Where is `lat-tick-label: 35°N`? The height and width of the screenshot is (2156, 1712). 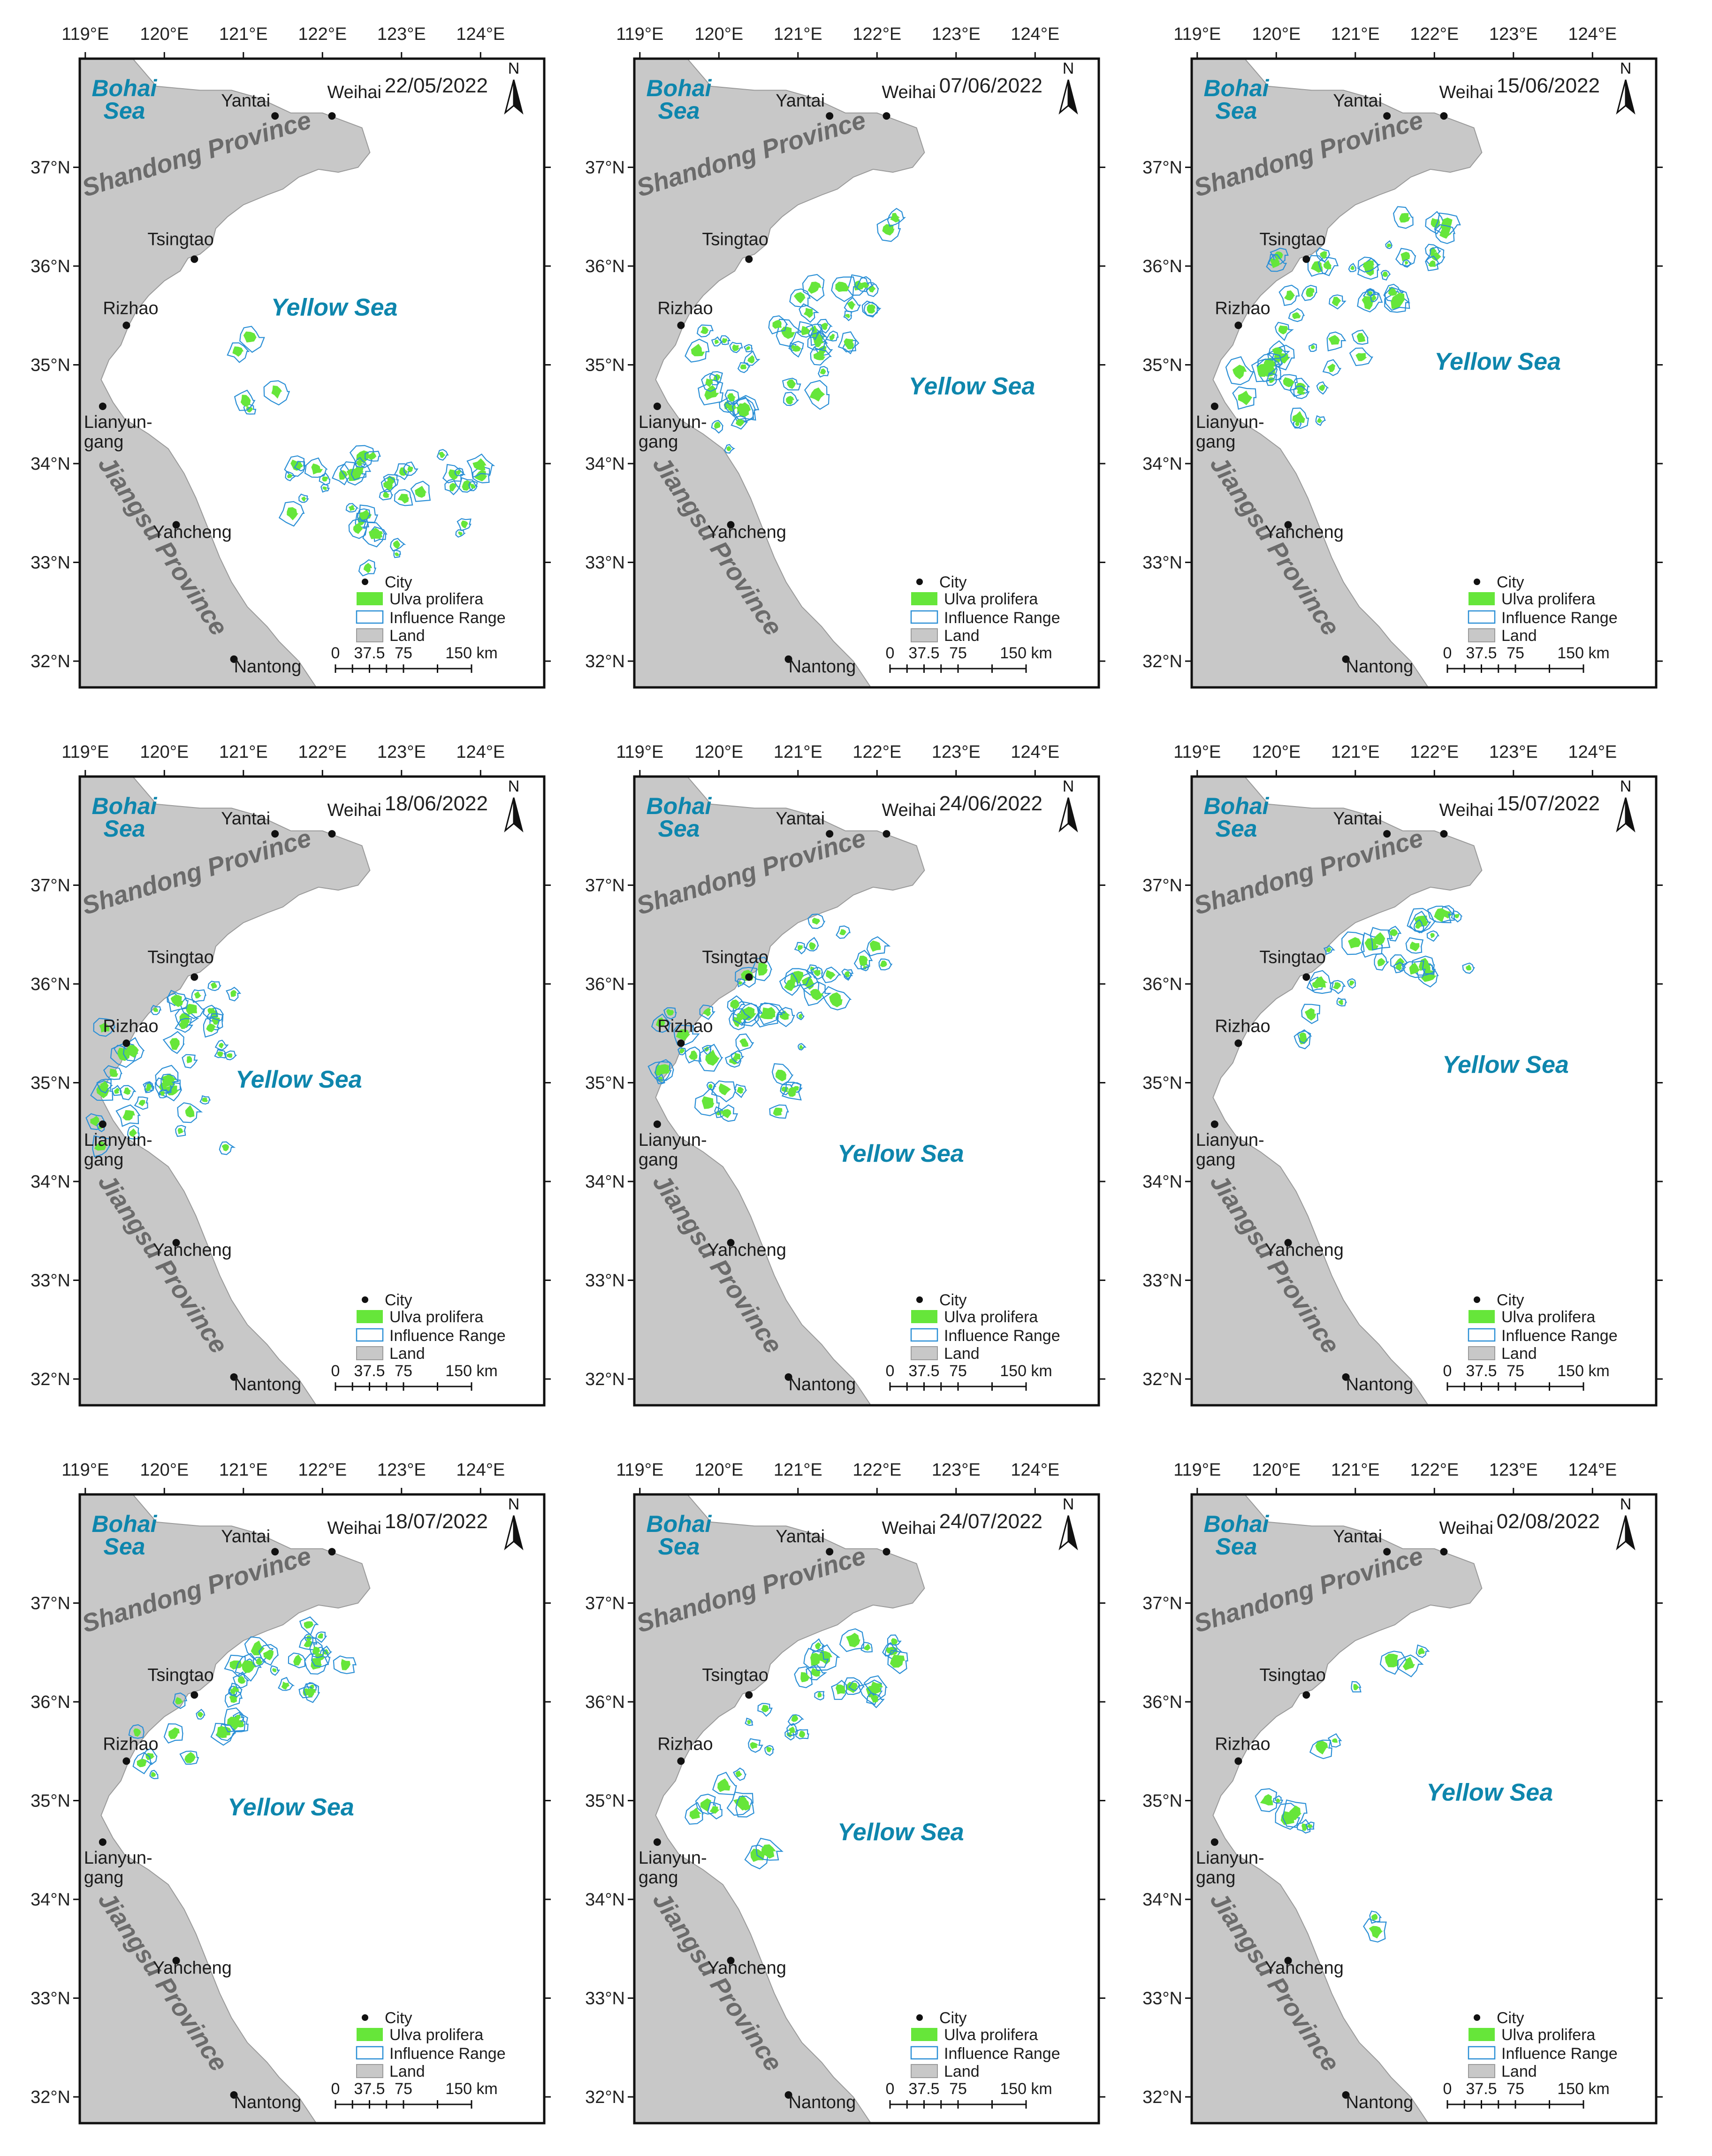 lat-tick-label: 35°N is located at coordinates (605, 366).